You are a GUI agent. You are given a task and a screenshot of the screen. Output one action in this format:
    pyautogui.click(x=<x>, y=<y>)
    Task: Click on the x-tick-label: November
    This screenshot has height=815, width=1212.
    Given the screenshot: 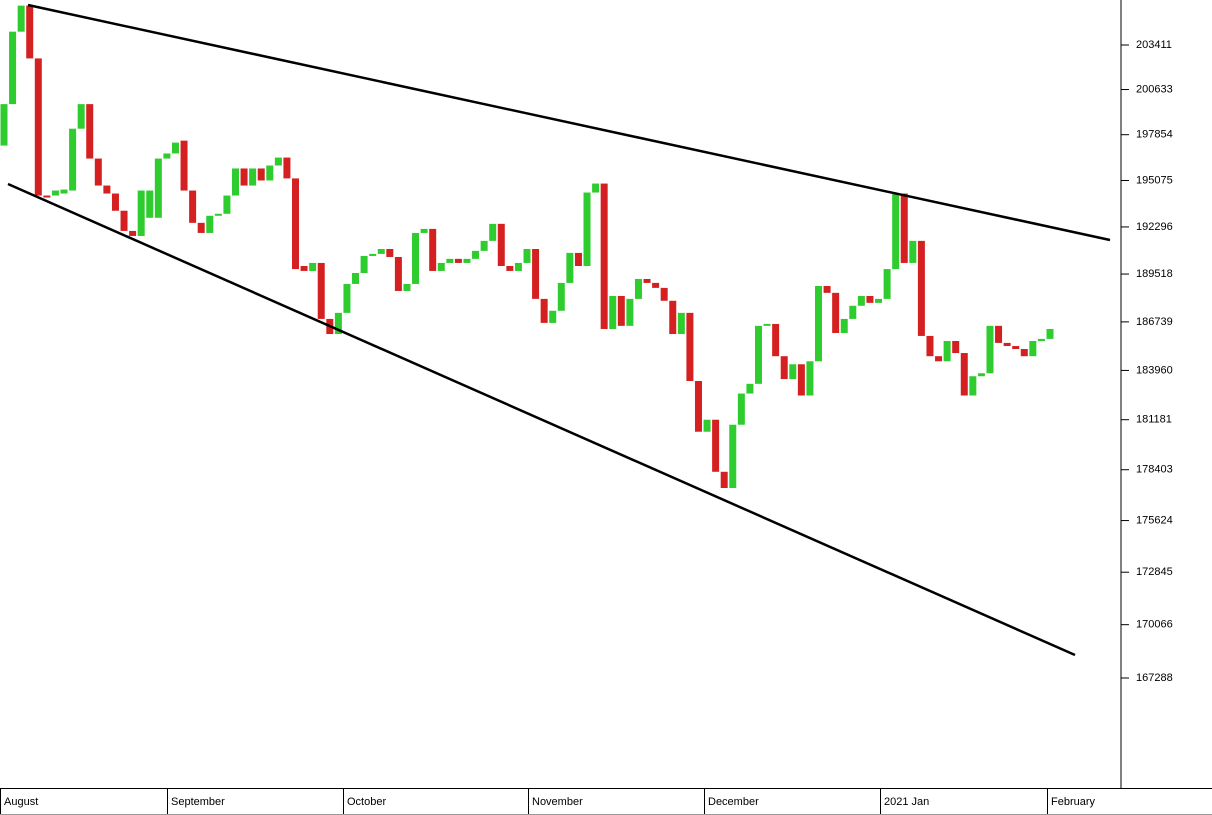 What is the action you would take?
    pyautogui.click(x=557, y=802)
    